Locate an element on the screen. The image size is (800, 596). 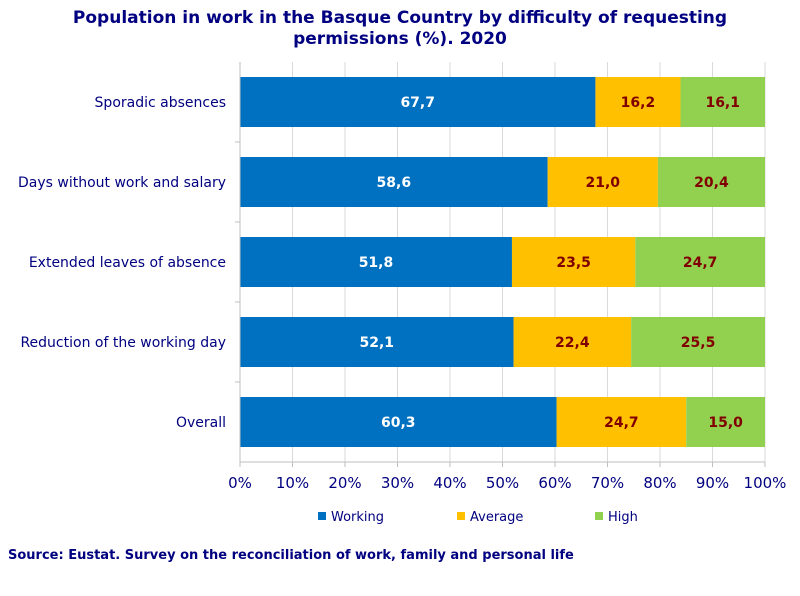
legend: Working Average High is located at coordinates (478, 517).